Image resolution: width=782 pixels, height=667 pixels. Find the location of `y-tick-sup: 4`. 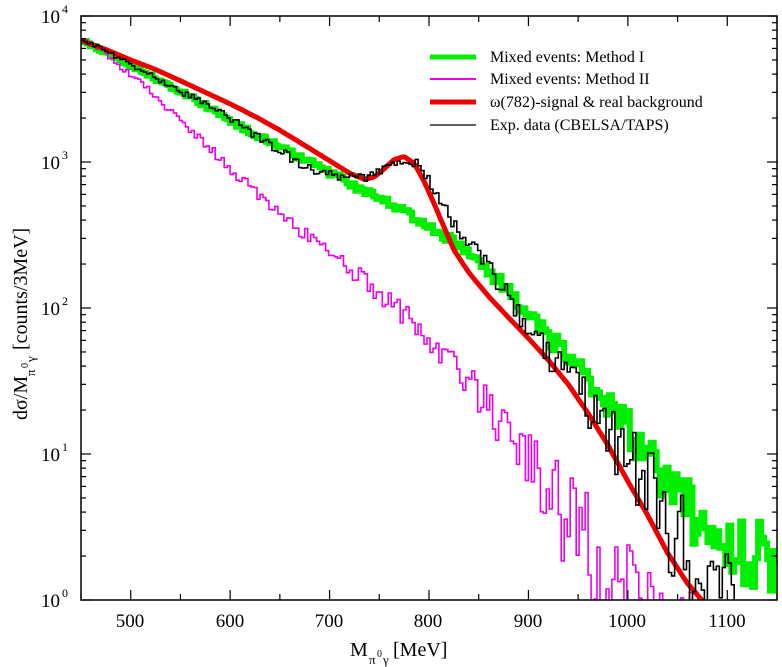

y-tick-sup: 4 is located at coordinates (65, 9).